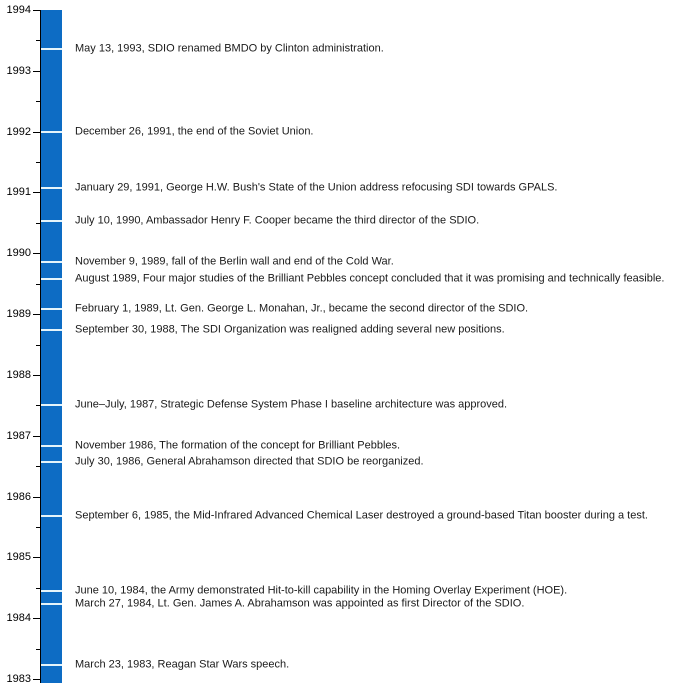  What do you see at coordinates (18, 131) in the screenshot?
I see `year-label-1992: 1992` at bounding box center [18, 131].